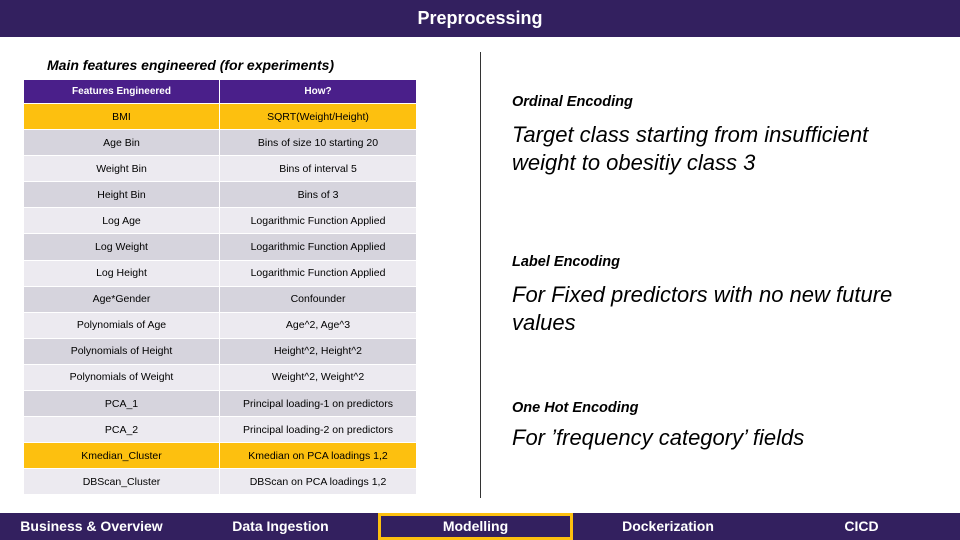 The image size is (960, 540). Describe the element at coordinates (566, 262) in the screenshot. I see `label-encoding-title: Label Encoding` at that location.